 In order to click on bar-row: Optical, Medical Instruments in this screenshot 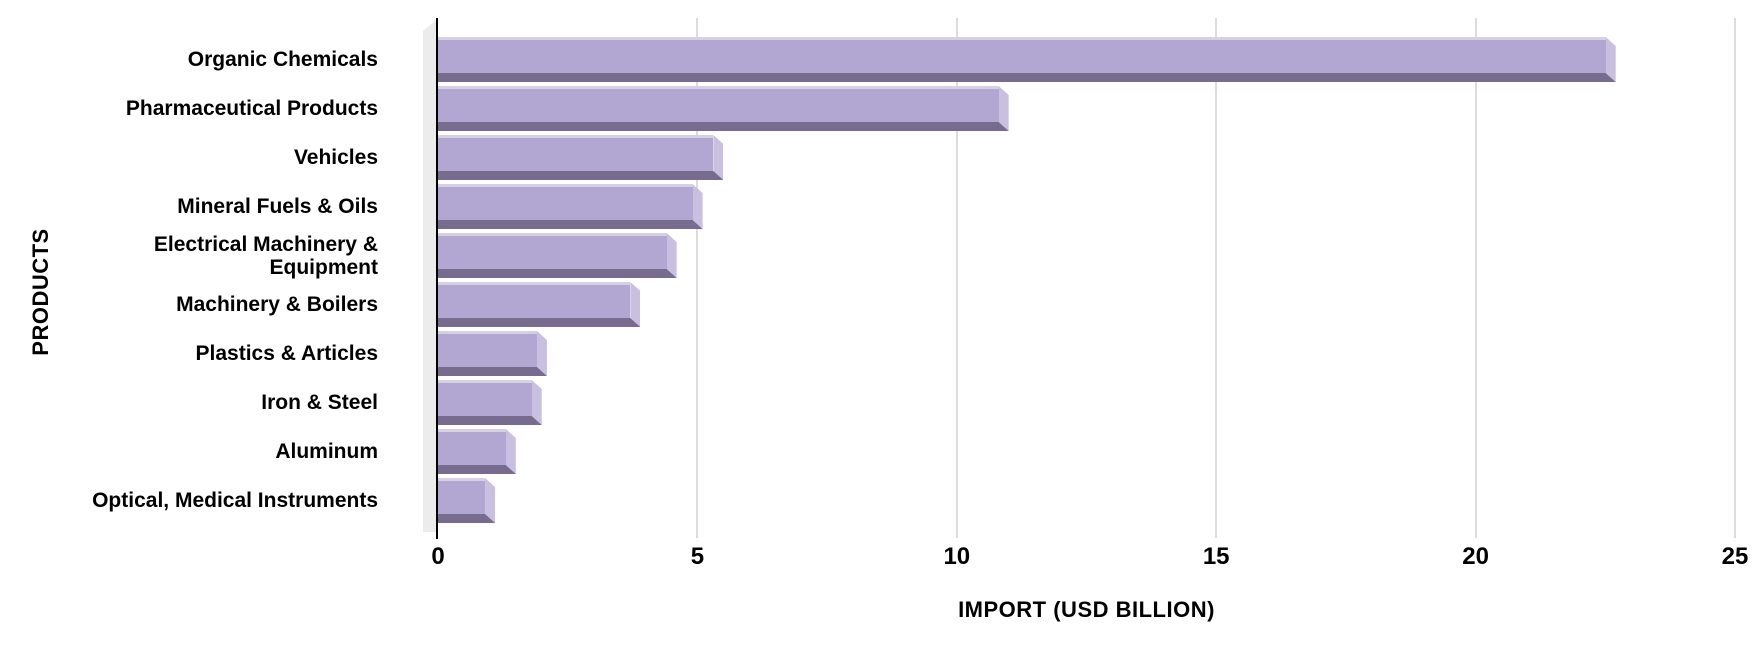, I will do `click(867, 502)`.